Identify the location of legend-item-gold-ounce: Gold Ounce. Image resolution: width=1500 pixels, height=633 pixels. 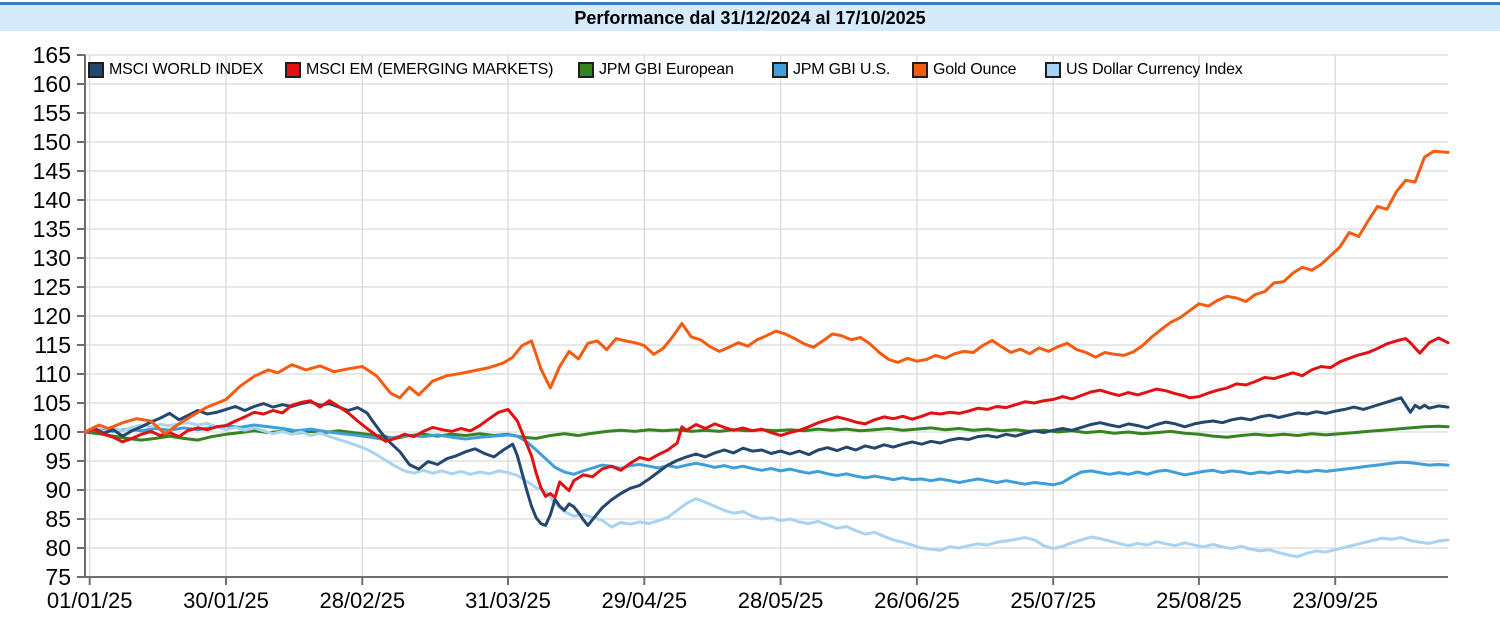
(964, 70).